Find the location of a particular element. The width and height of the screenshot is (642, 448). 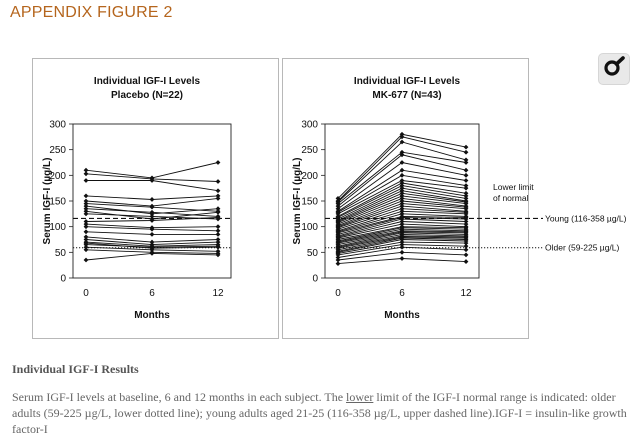

y-tick-label: 250 is located at coordinates (57, 150).